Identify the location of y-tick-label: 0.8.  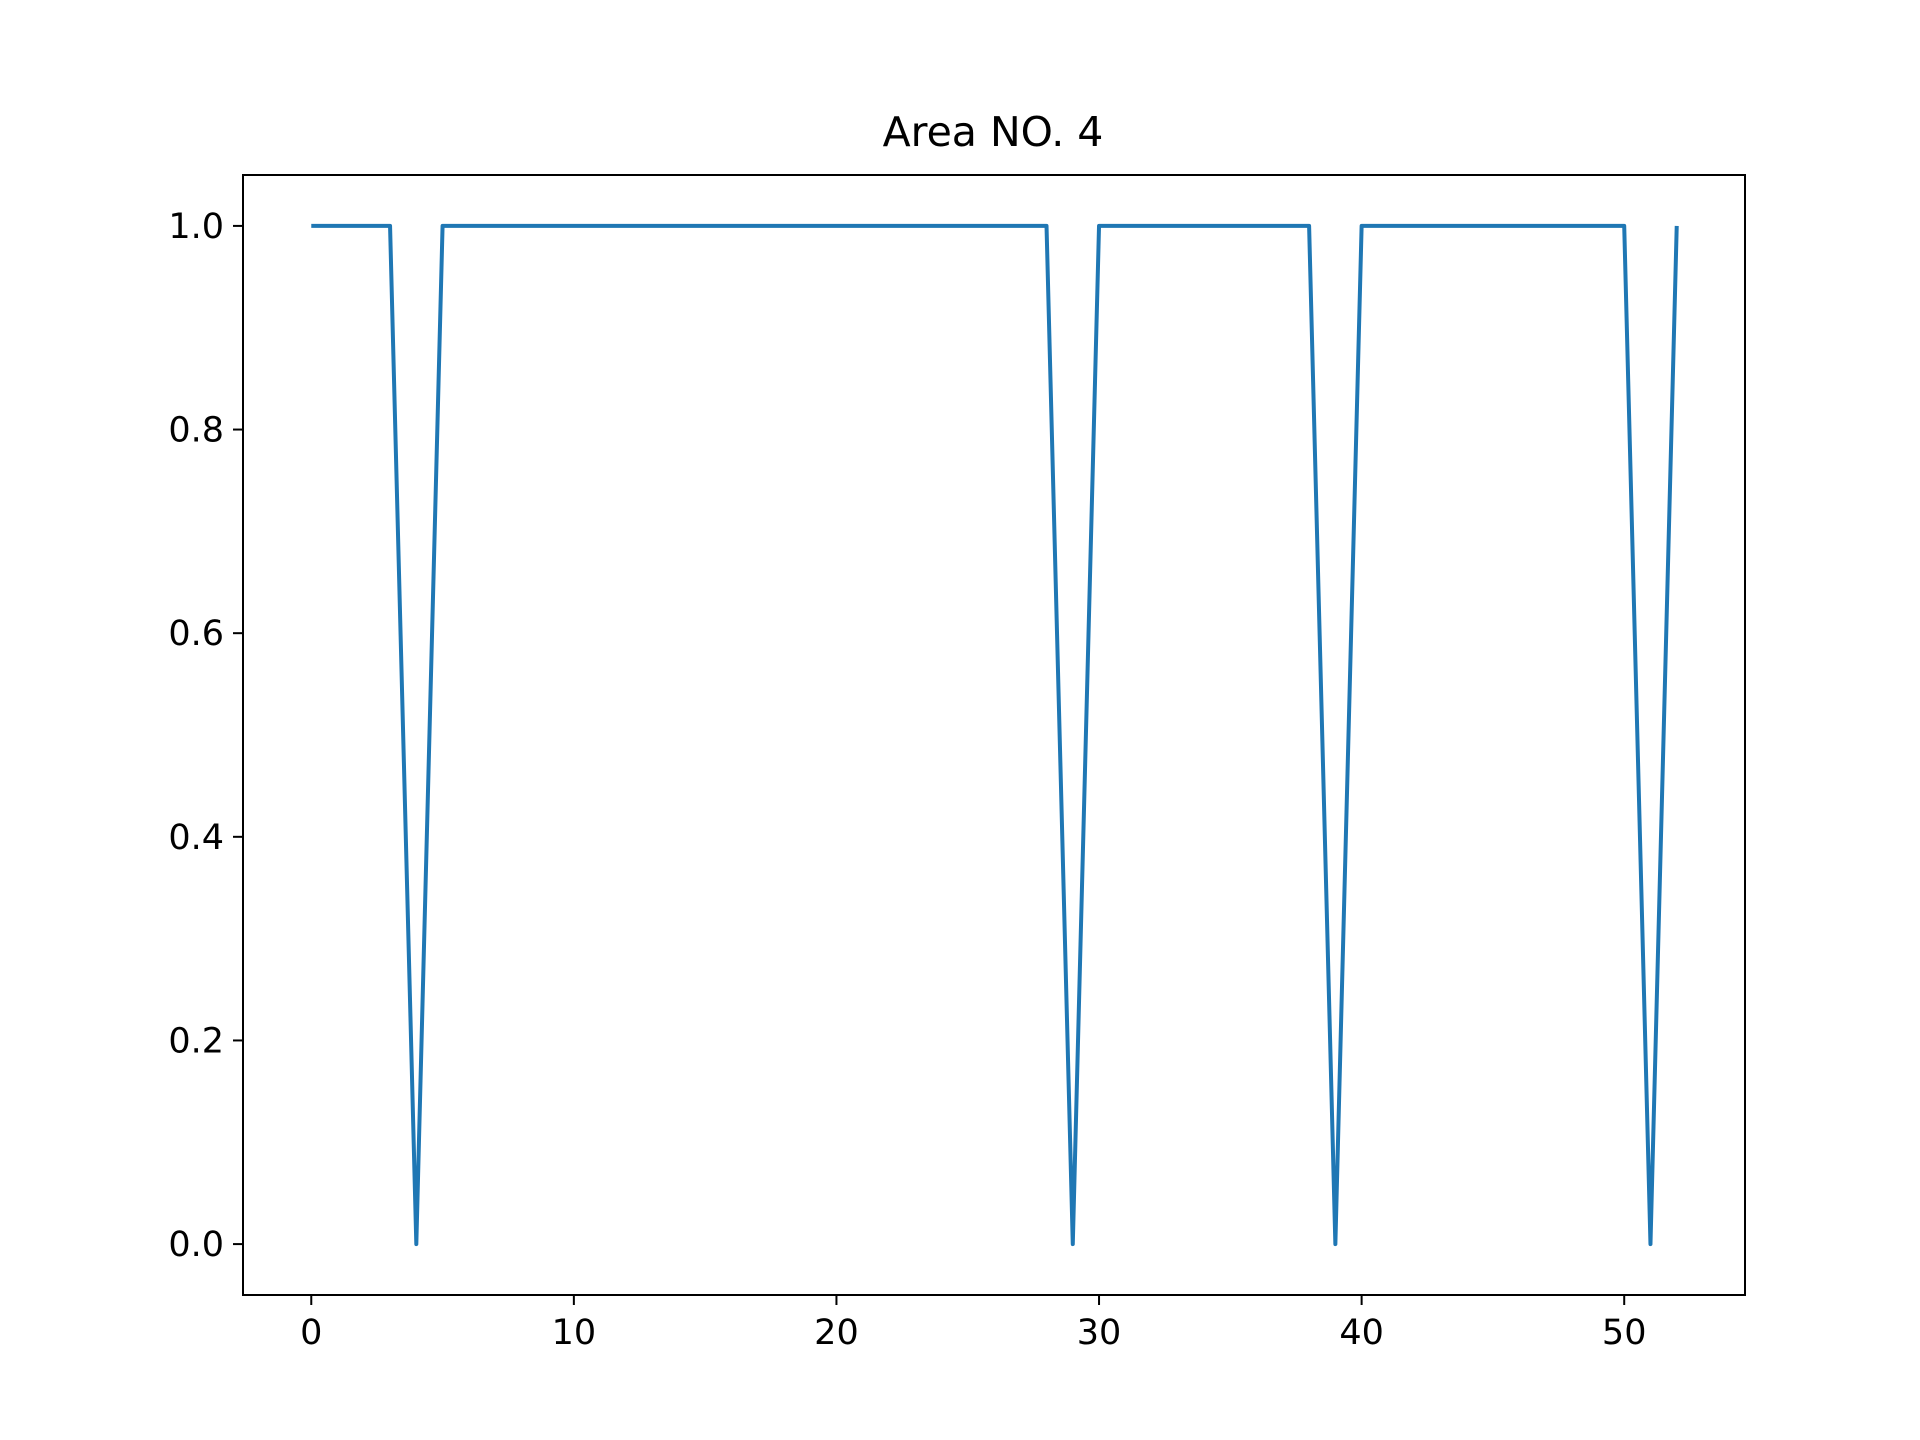
(196, 431).